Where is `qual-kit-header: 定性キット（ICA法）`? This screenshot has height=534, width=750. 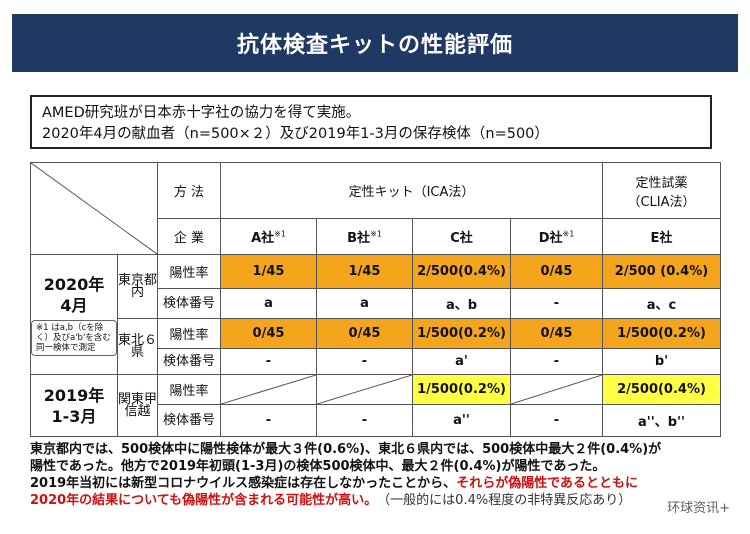
qual-kit-header: 定性キット（ICA法） is located at coordinates (411, 190).